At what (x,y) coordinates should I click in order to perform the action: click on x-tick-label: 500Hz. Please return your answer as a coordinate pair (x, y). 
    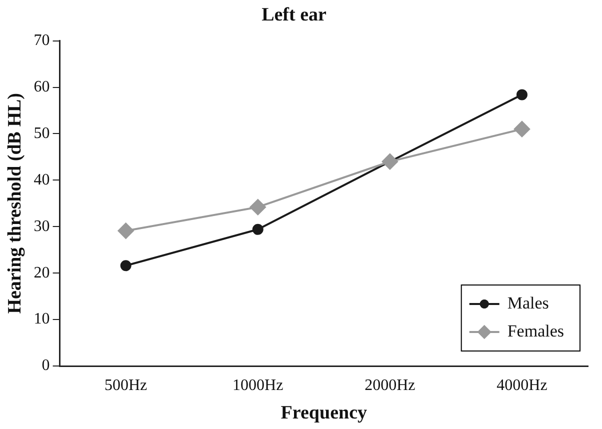
    Looking at the image, I should click on (126, 385).